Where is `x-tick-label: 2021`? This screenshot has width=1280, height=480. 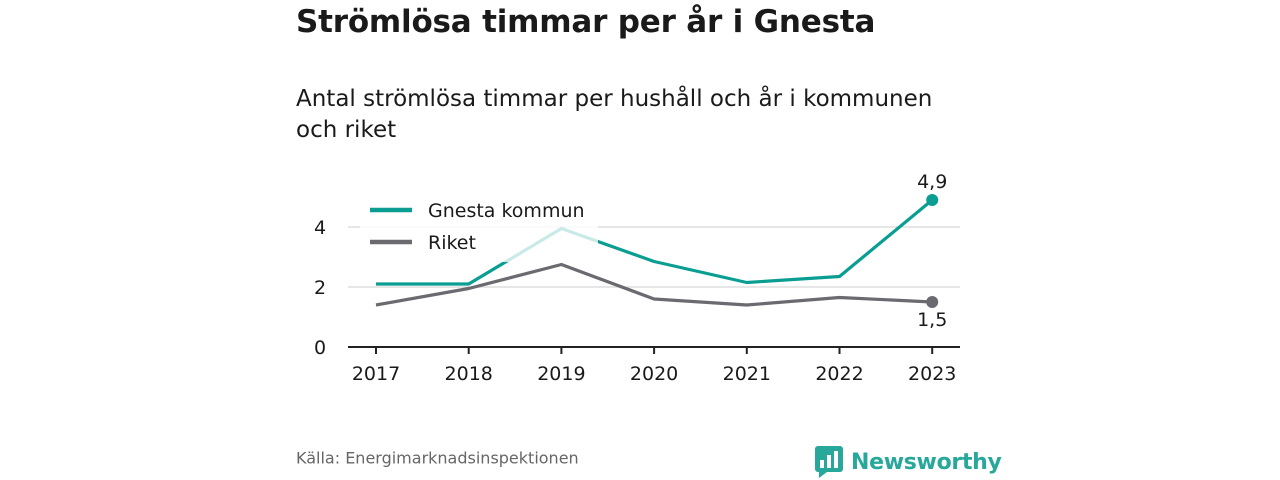 x-tick-label: 2021 is located at coordinates (747, 374).